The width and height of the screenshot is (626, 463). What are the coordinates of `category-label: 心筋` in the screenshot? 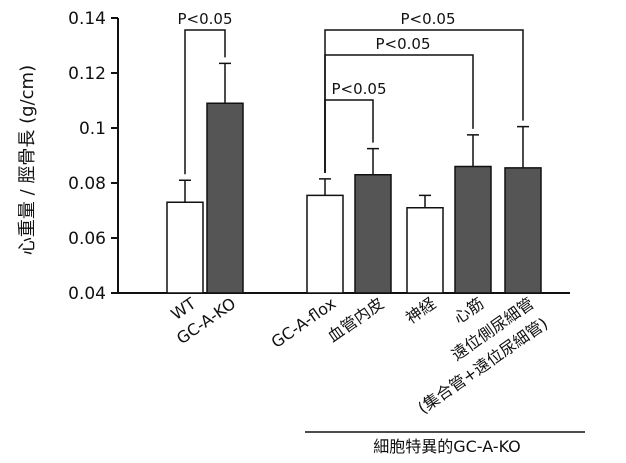 It's located at (468, 311).